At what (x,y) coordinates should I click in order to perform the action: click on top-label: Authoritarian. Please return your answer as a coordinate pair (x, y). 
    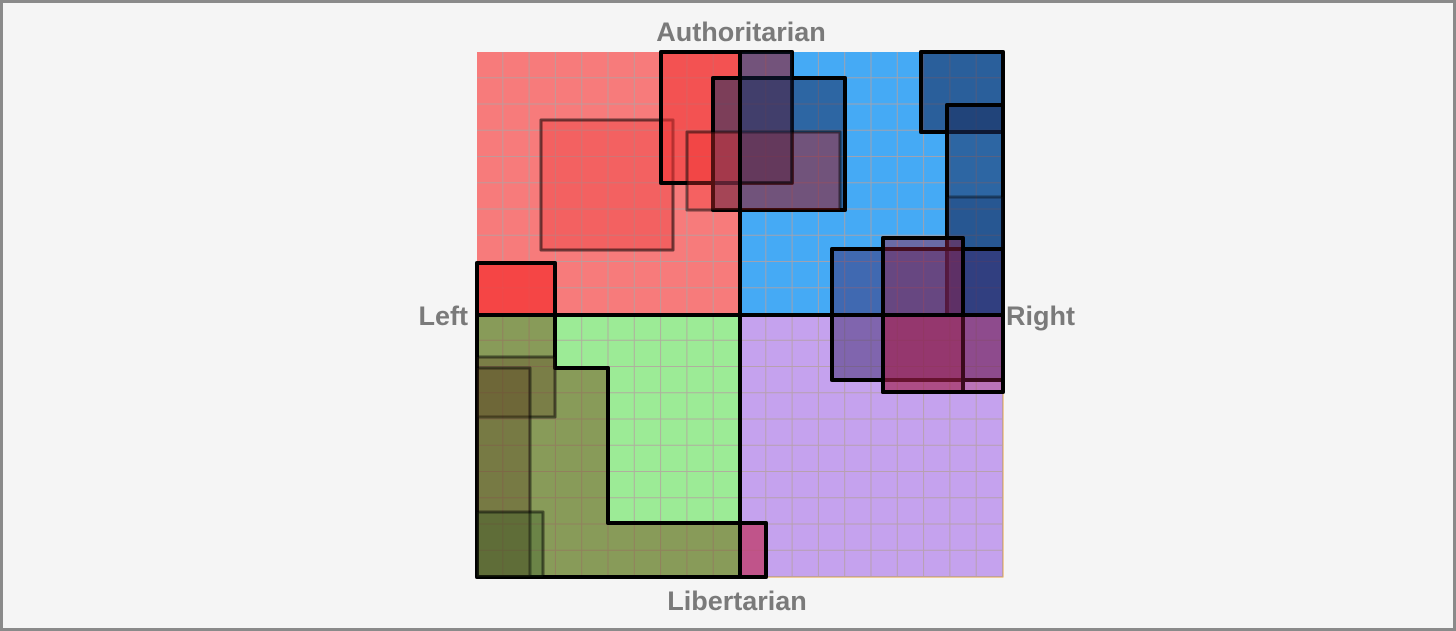
    Looking at the image, I should click on (741, 32).